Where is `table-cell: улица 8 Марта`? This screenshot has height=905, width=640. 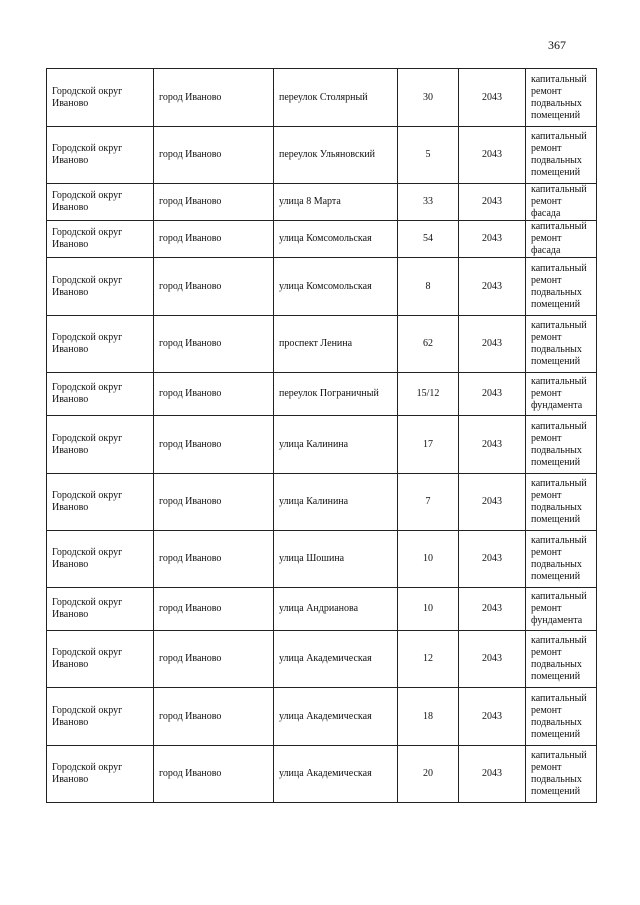
table-cell: улица 8 Марта is located at coordinates (335, 202).